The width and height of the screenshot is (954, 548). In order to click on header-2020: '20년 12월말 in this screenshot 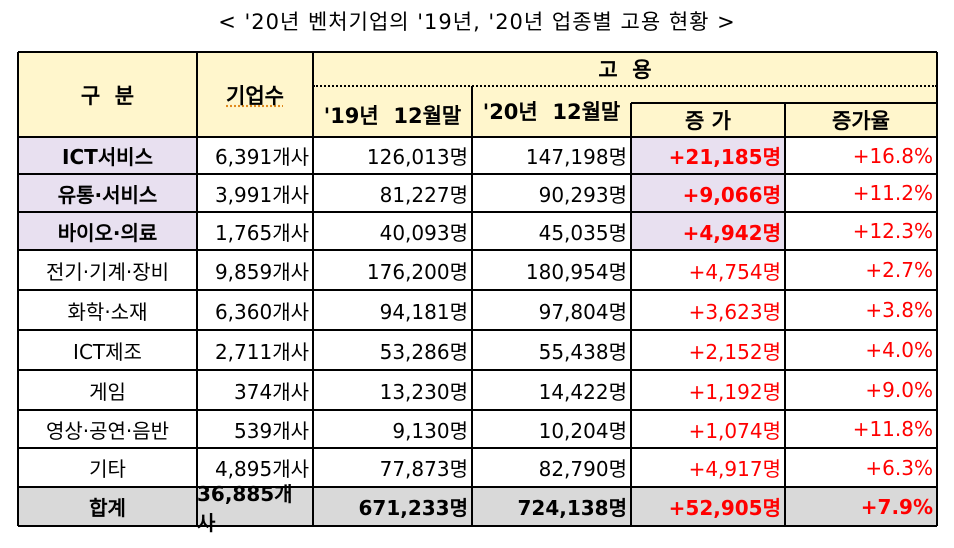, I will do `click(551, 111)`.